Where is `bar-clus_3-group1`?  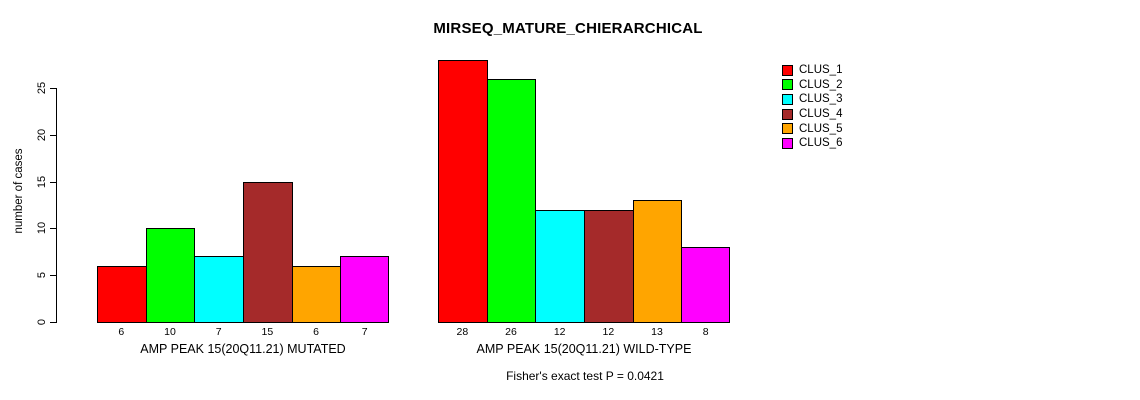
bar-clus_3-group1 is located at coordinates (219, 289).